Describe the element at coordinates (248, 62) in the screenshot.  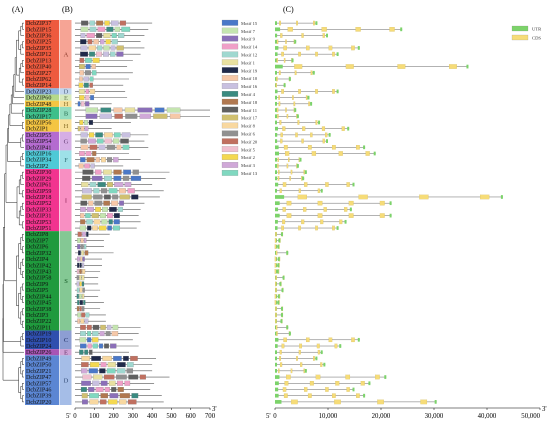
I see `motif-legend-label: Motif 1` at that location.